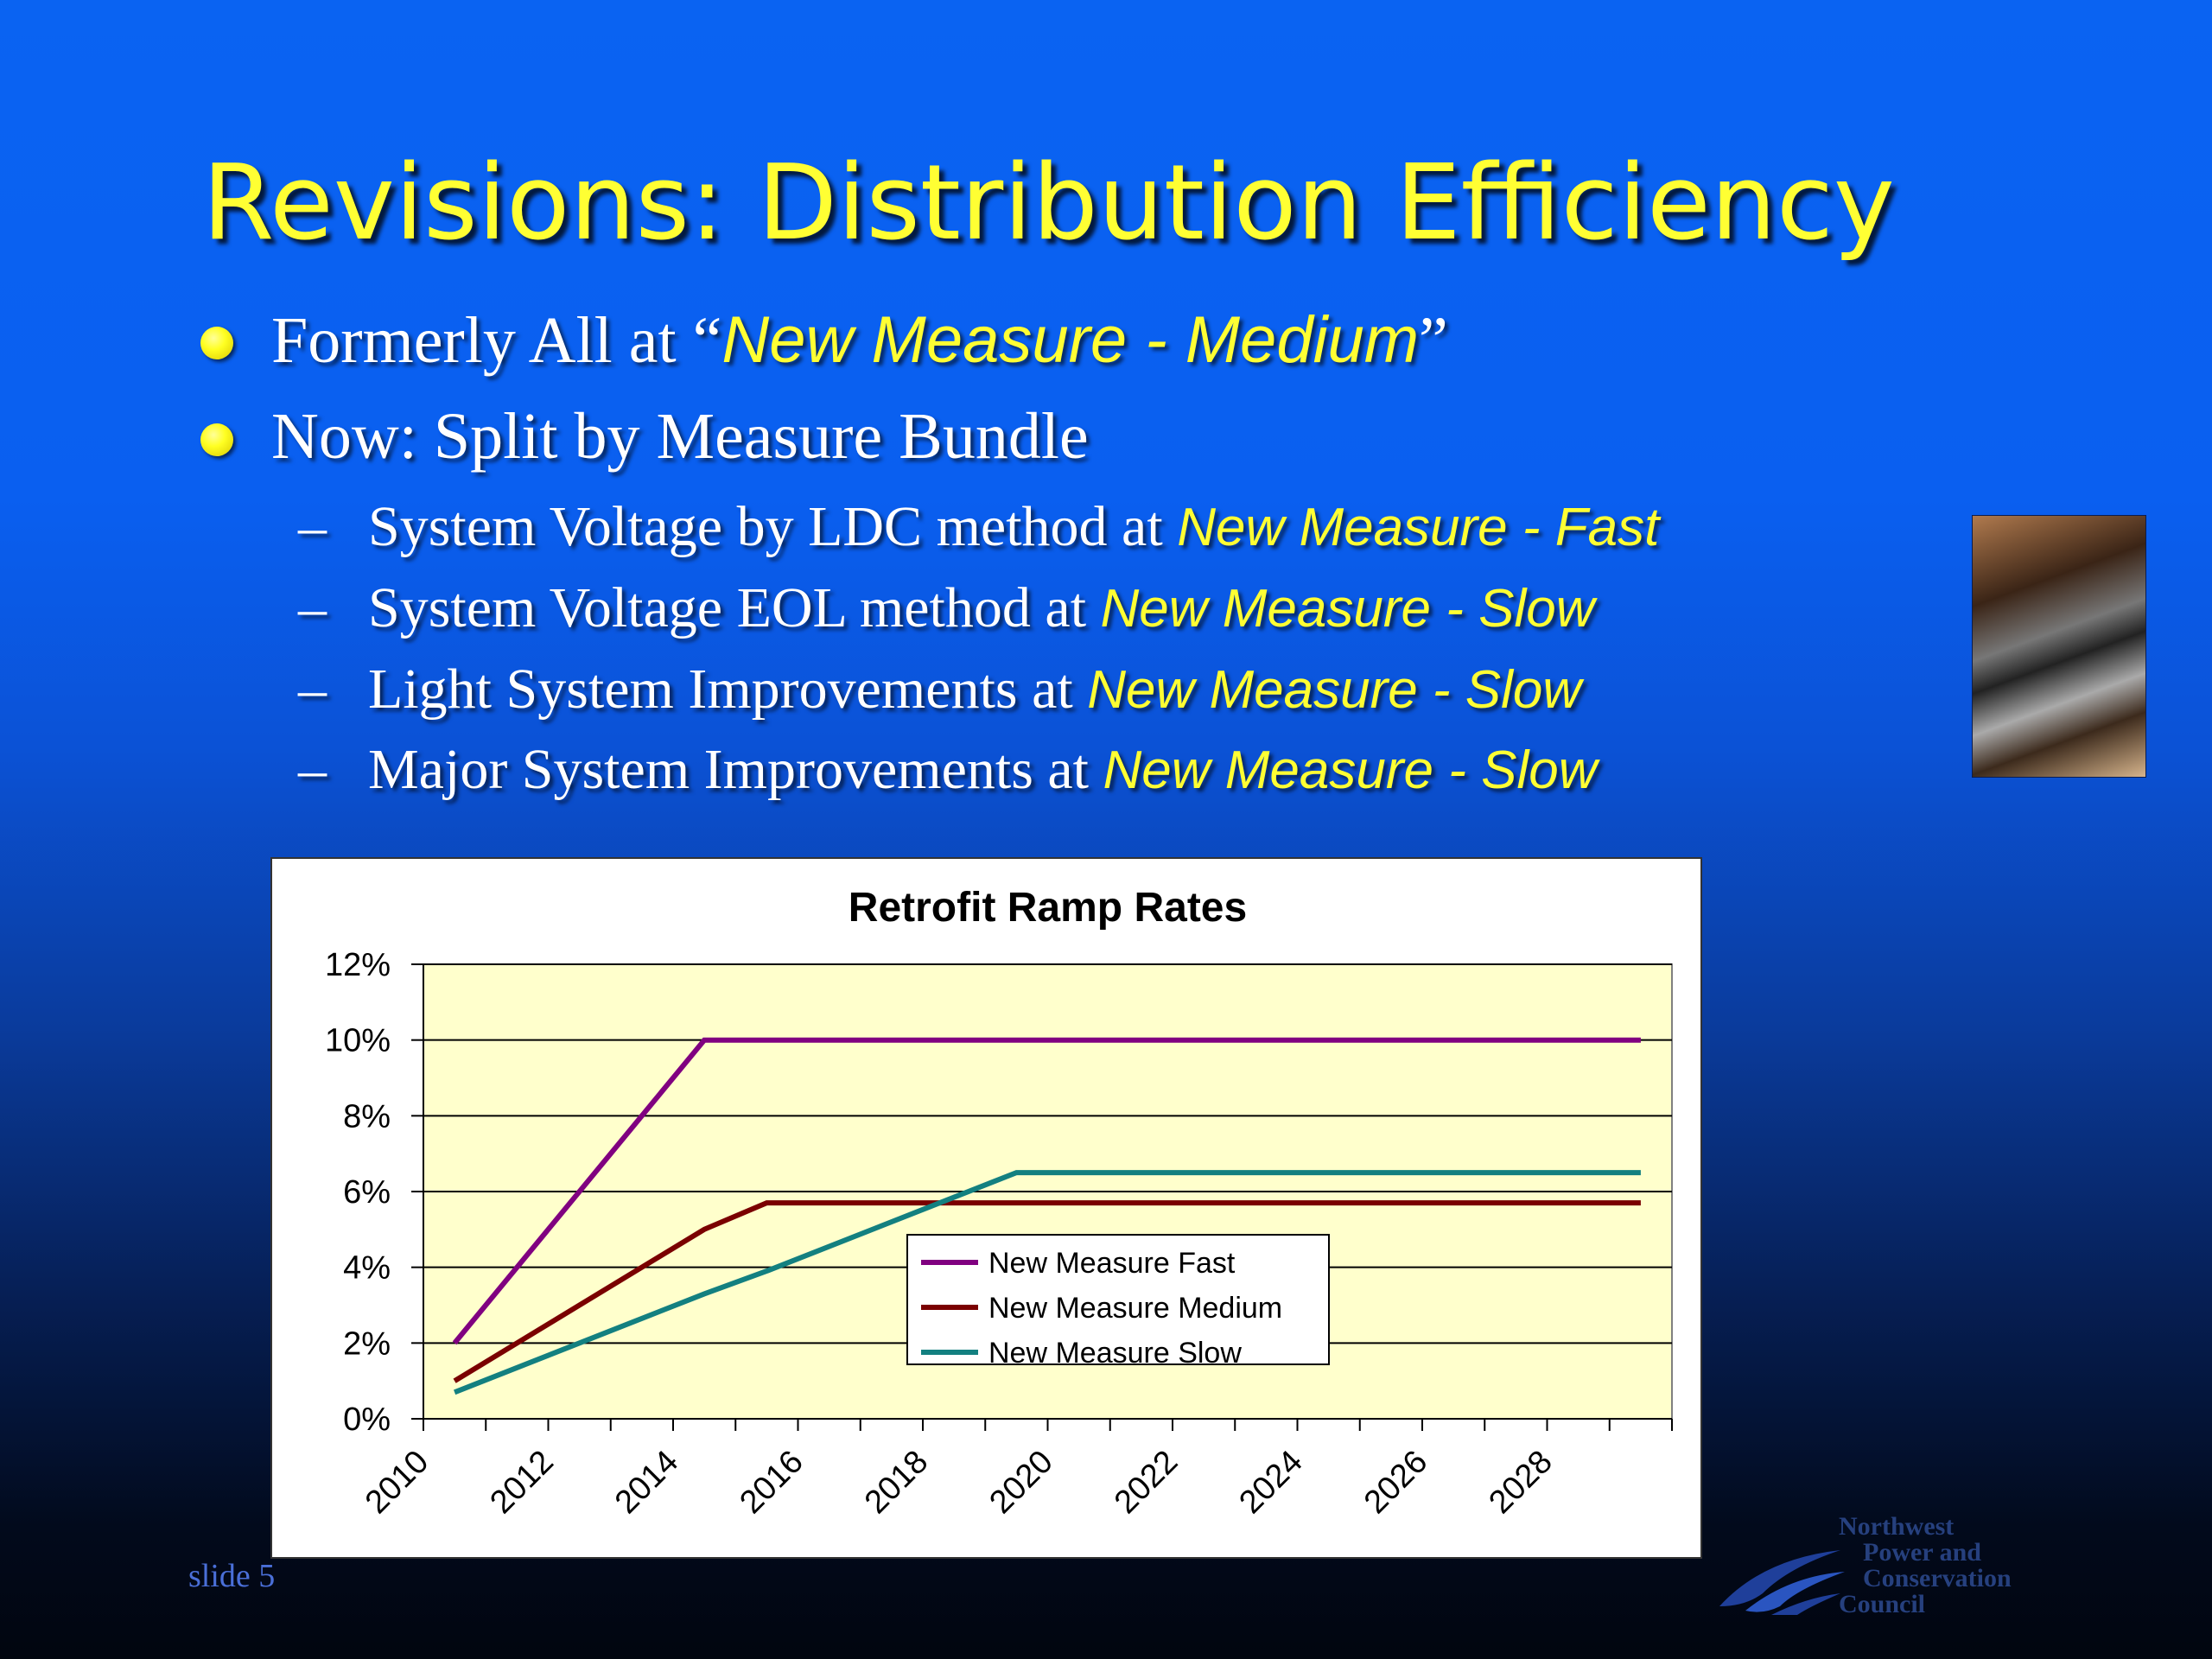  Describe the element at coordinates (1146, 1482) in the screenshot. I see `x-tick-label: 2022` at that location.